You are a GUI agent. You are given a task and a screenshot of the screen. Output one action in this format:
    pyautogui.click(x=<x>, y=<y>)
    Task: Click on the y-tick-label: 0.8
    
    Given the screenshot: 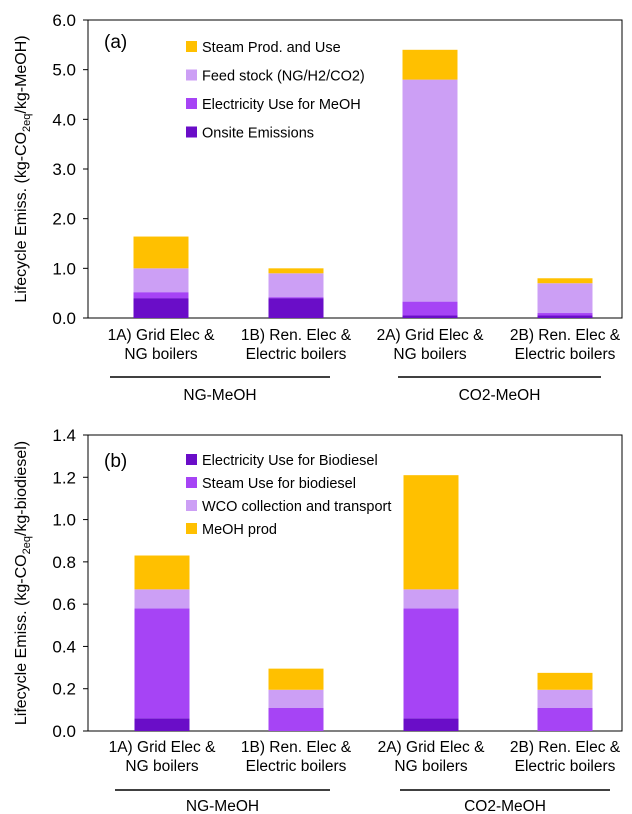 What is the action you would take?
    pyautogui.click(x=64, y=562)
    